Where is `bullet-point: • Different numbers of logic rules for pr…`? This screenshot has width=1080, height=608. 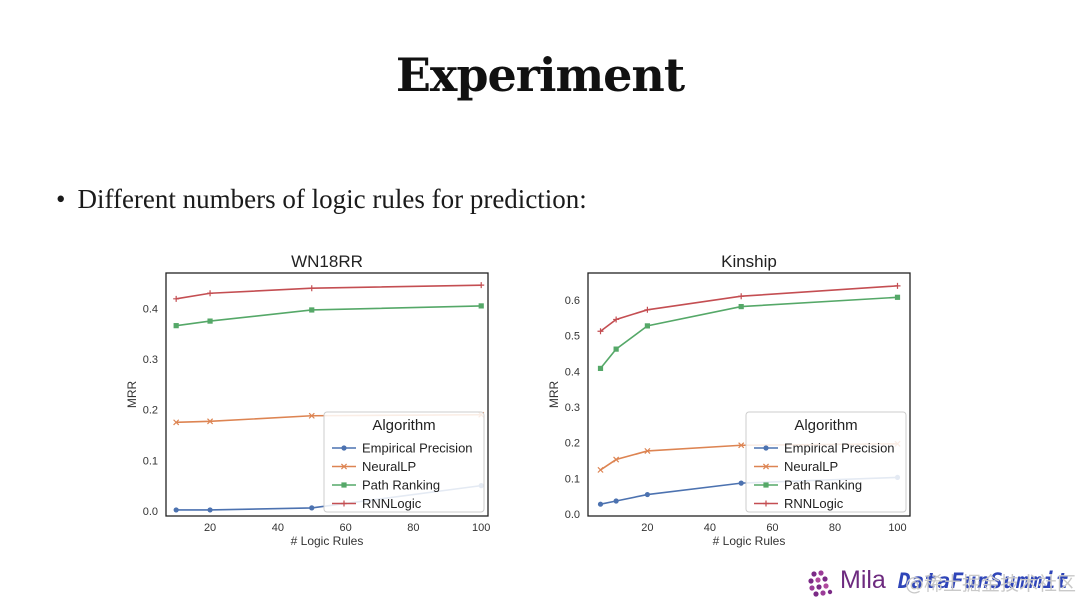
bullet-point: • Different numbers of logic rules for pr… is located at coordinates (321, 199).